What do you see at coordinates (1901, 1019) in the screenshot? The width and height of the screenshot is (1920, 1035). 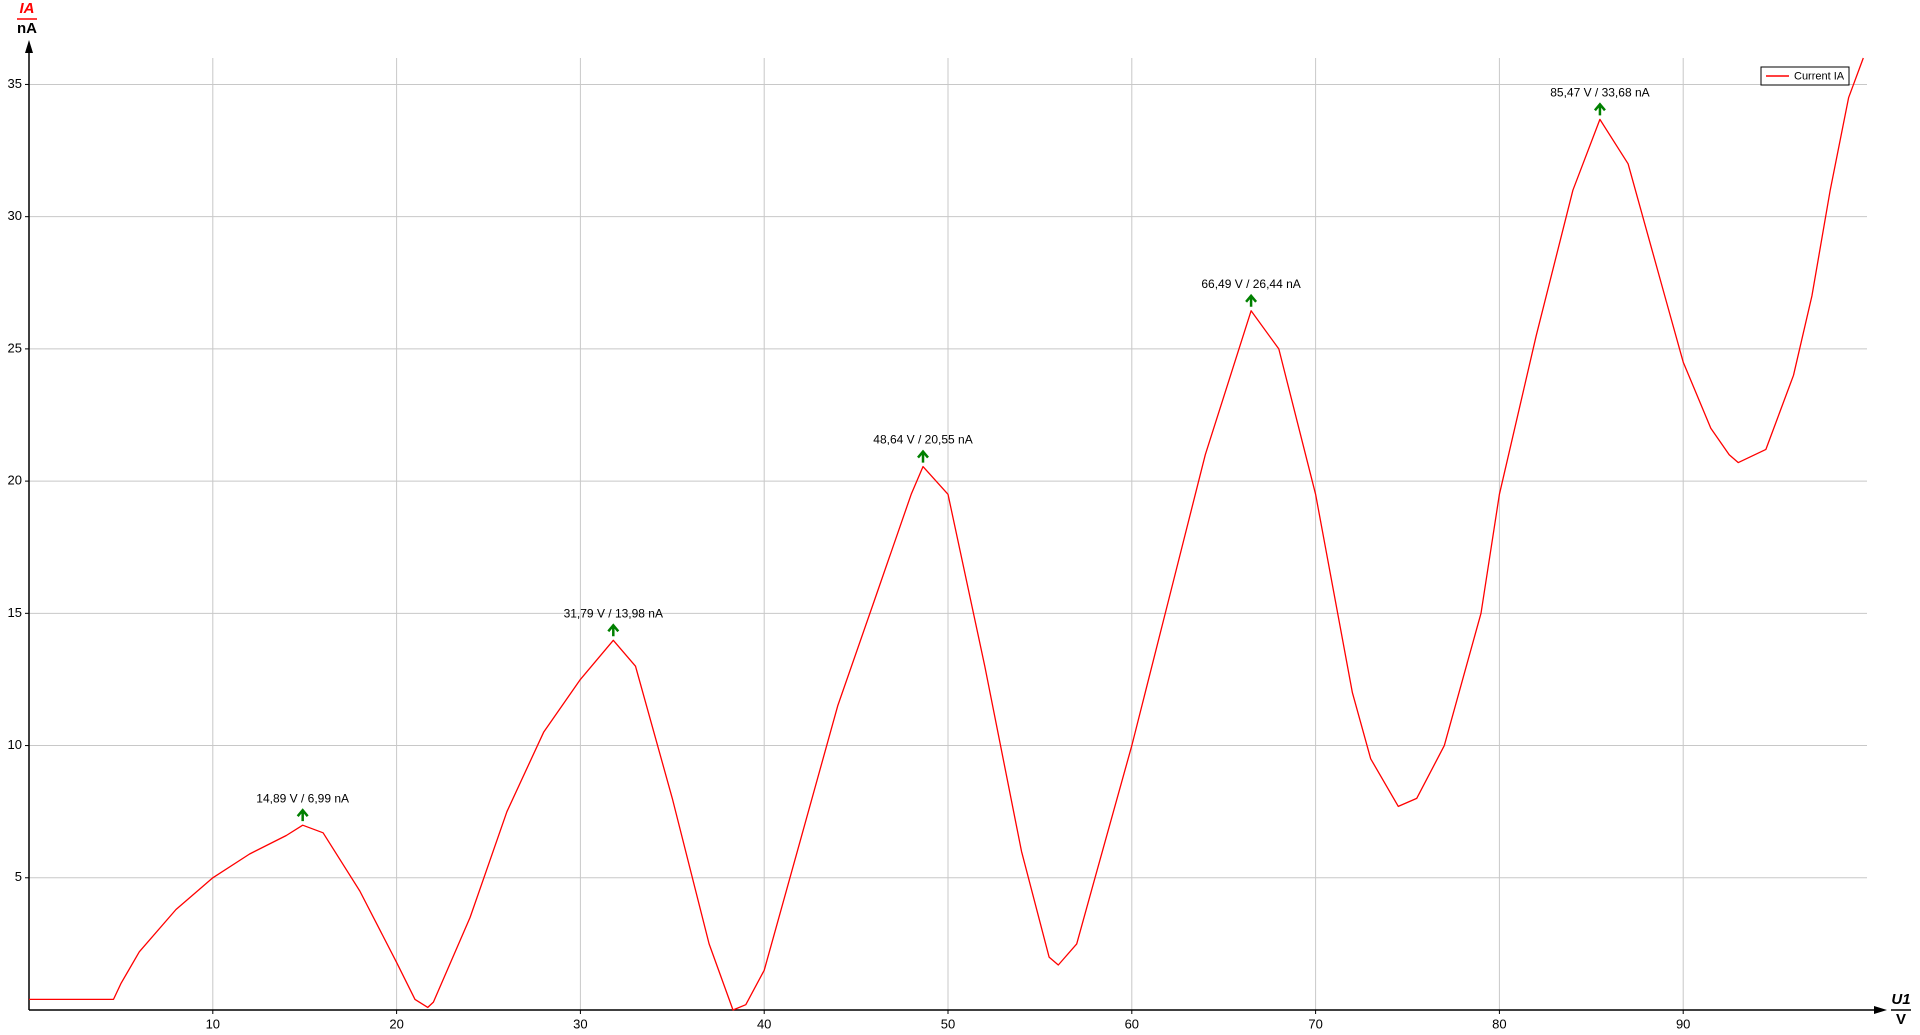 I see `x-axis-unit: V` at bounding box center [1901, 1019].